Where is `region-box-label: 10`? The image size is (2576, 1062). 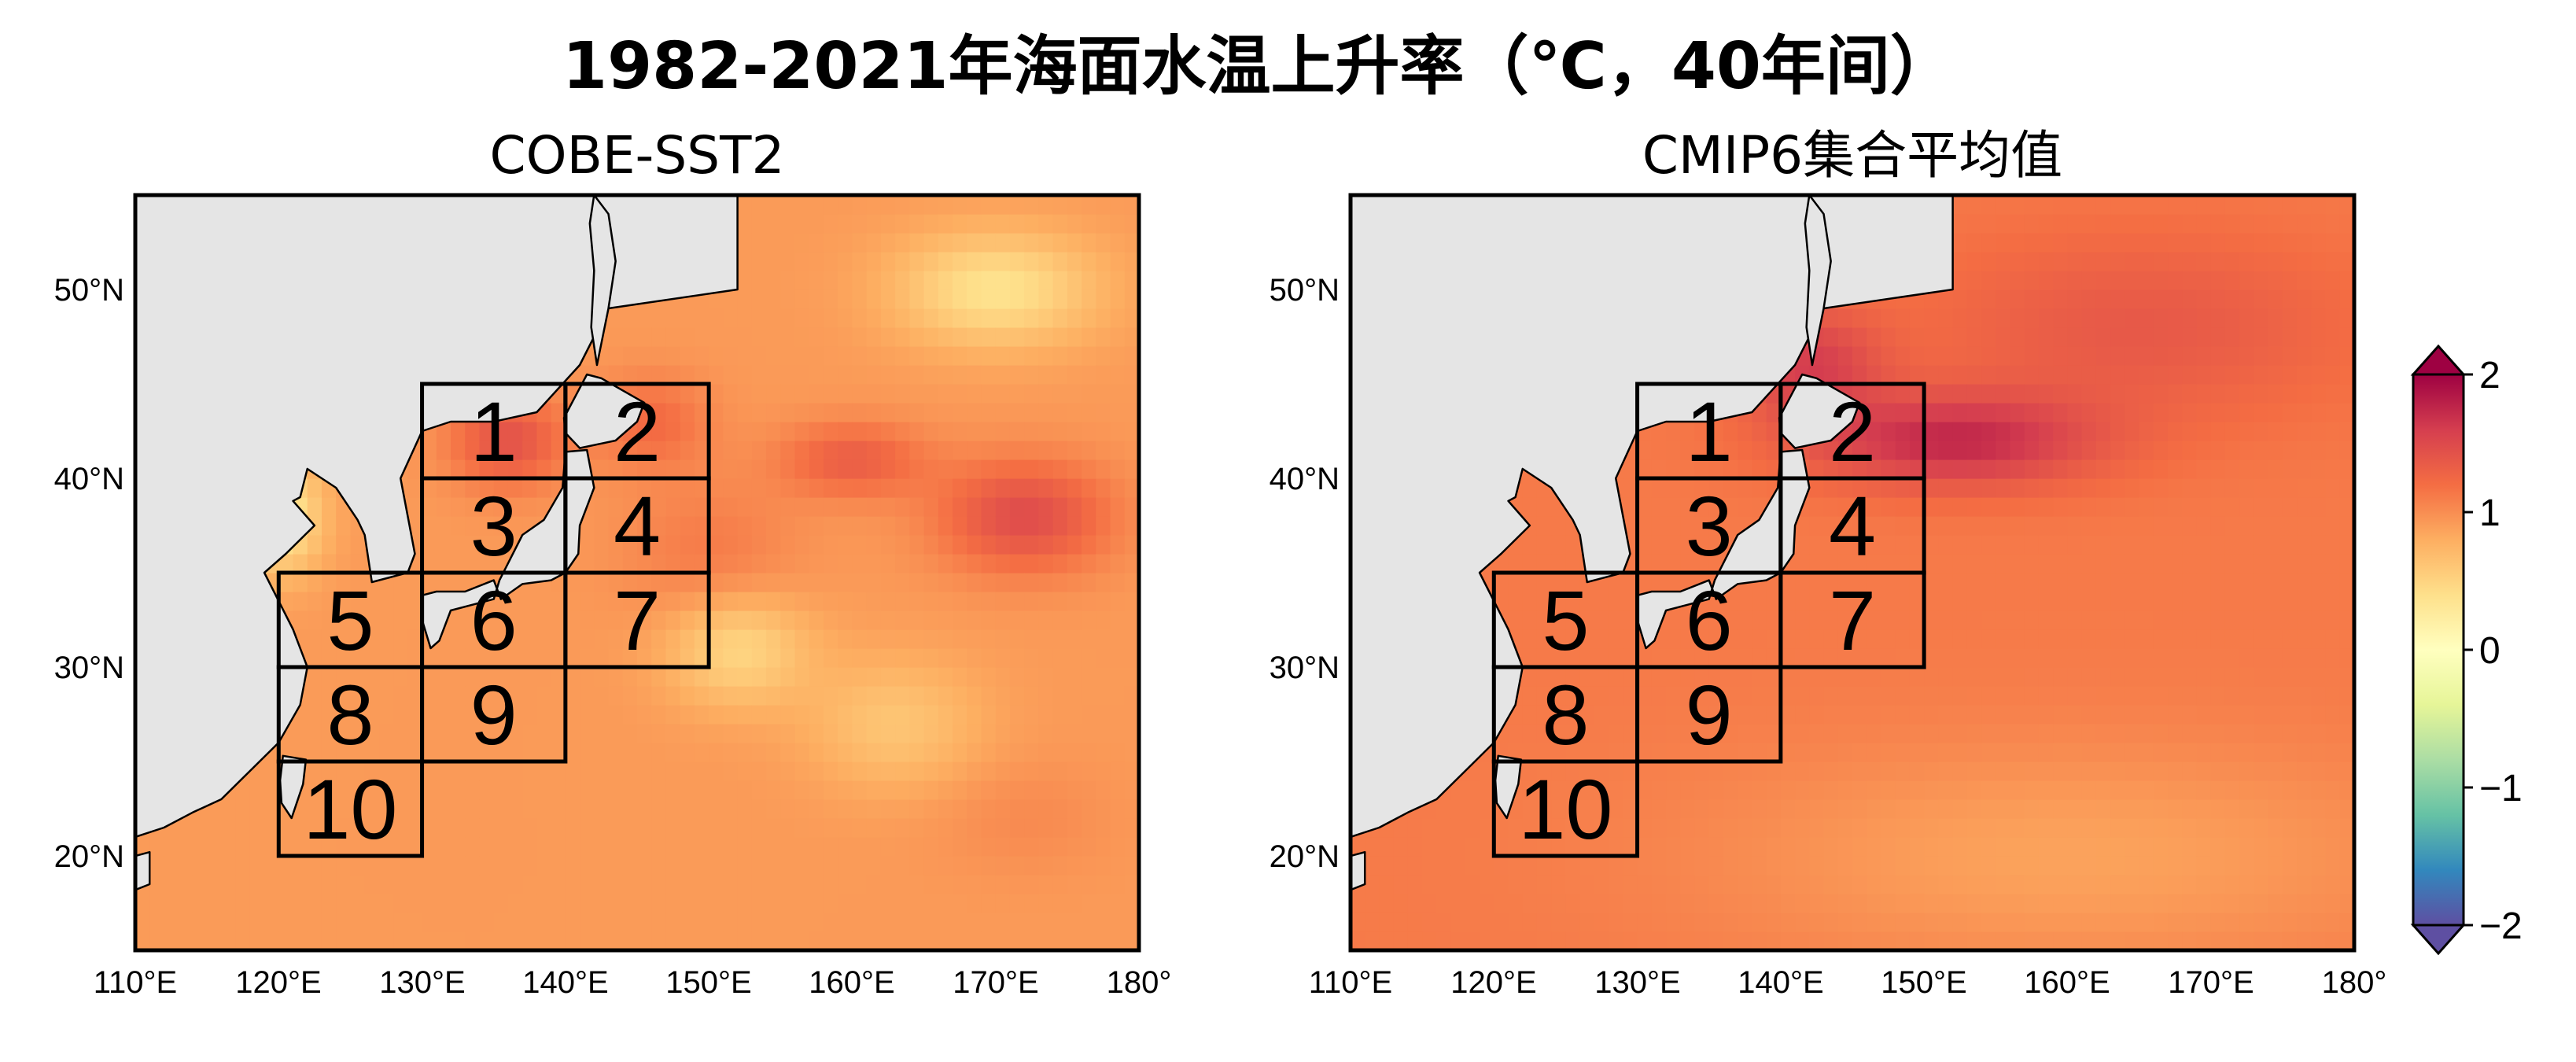 region-box-label: 10 is located at coordinates (350, 809).